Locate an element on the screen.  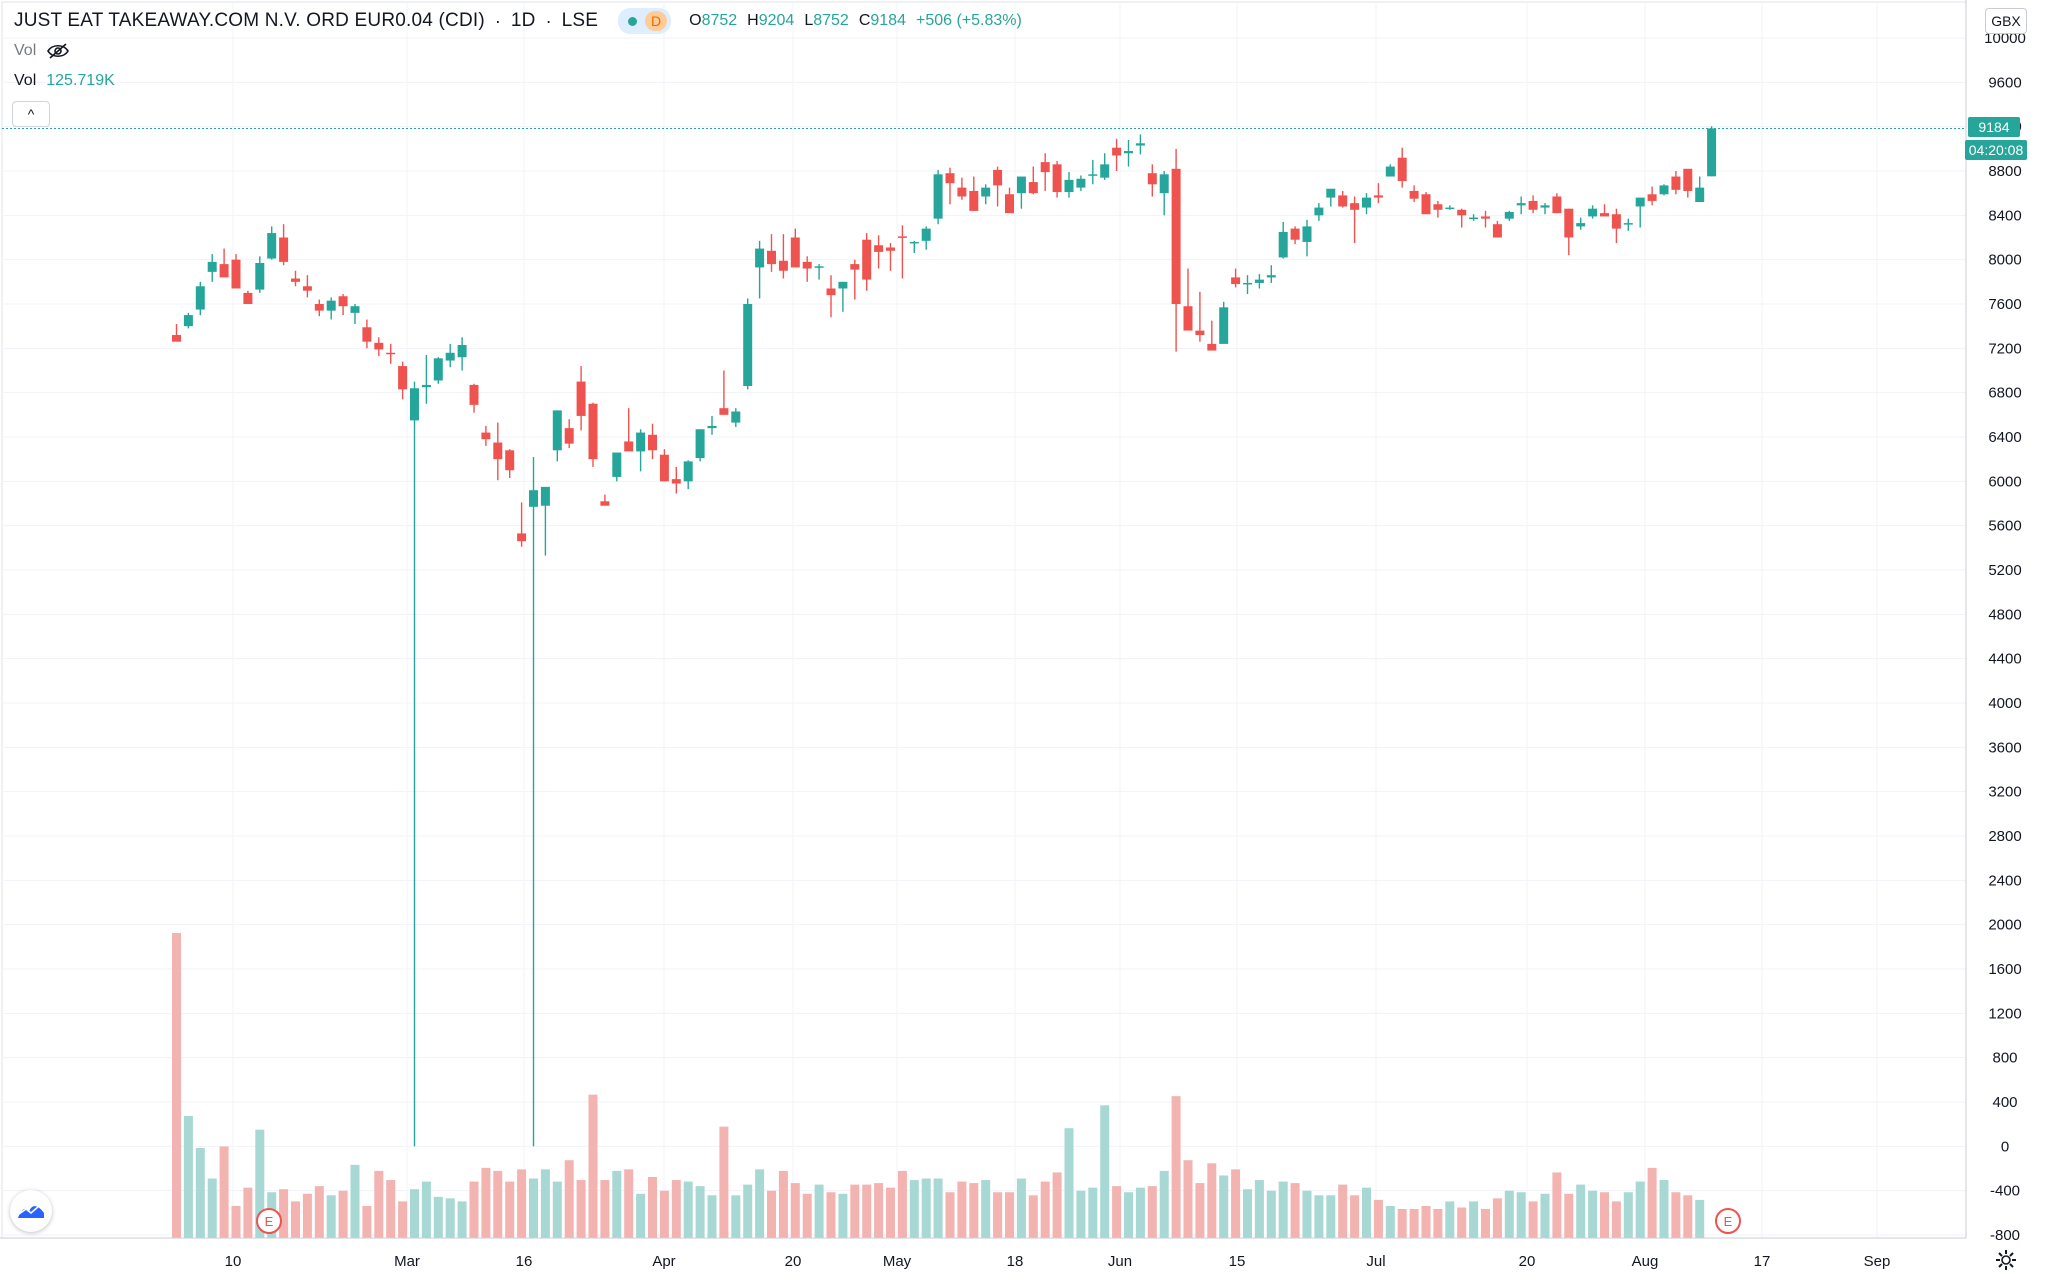
ohlc-values: O8752 H9204 L8752 C9184 +506 (+5.83%) is located at coordinates (855, 21).